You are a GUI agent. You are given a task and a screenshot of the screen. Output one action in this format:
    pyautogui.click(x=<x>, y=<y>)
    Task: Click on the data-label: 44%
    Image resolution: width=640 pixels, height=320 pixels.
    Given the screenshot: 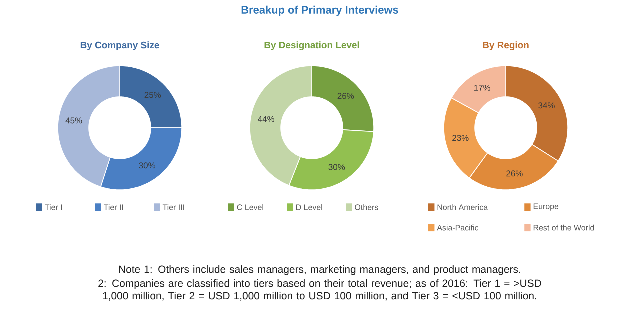 What is the action you would take?
    pyautogui.click(x=266, y=119)
    